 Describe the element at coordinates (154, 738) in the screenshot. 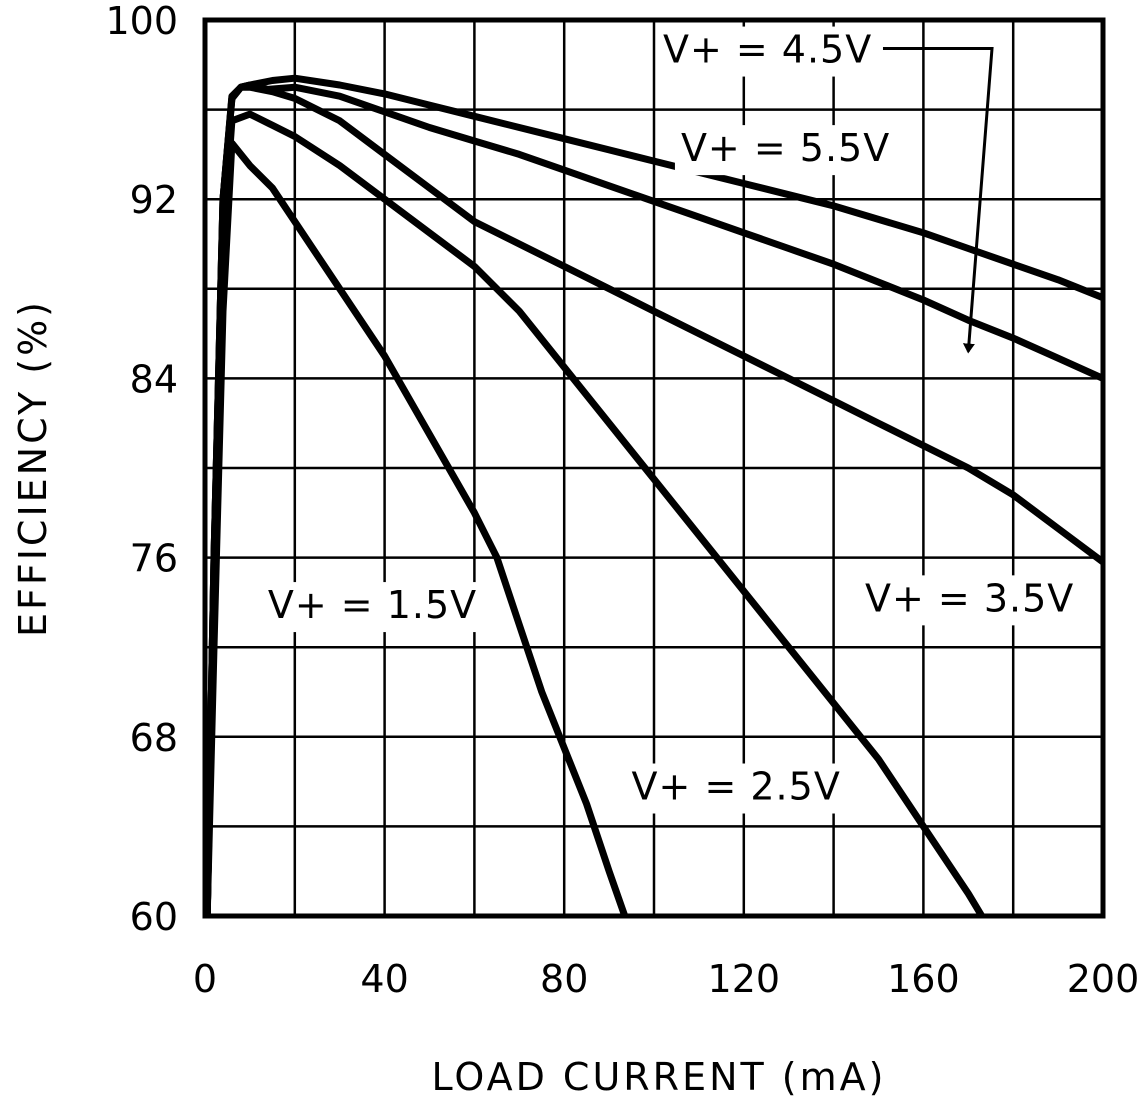

I see `y-tick-label-1: 68` at that location.